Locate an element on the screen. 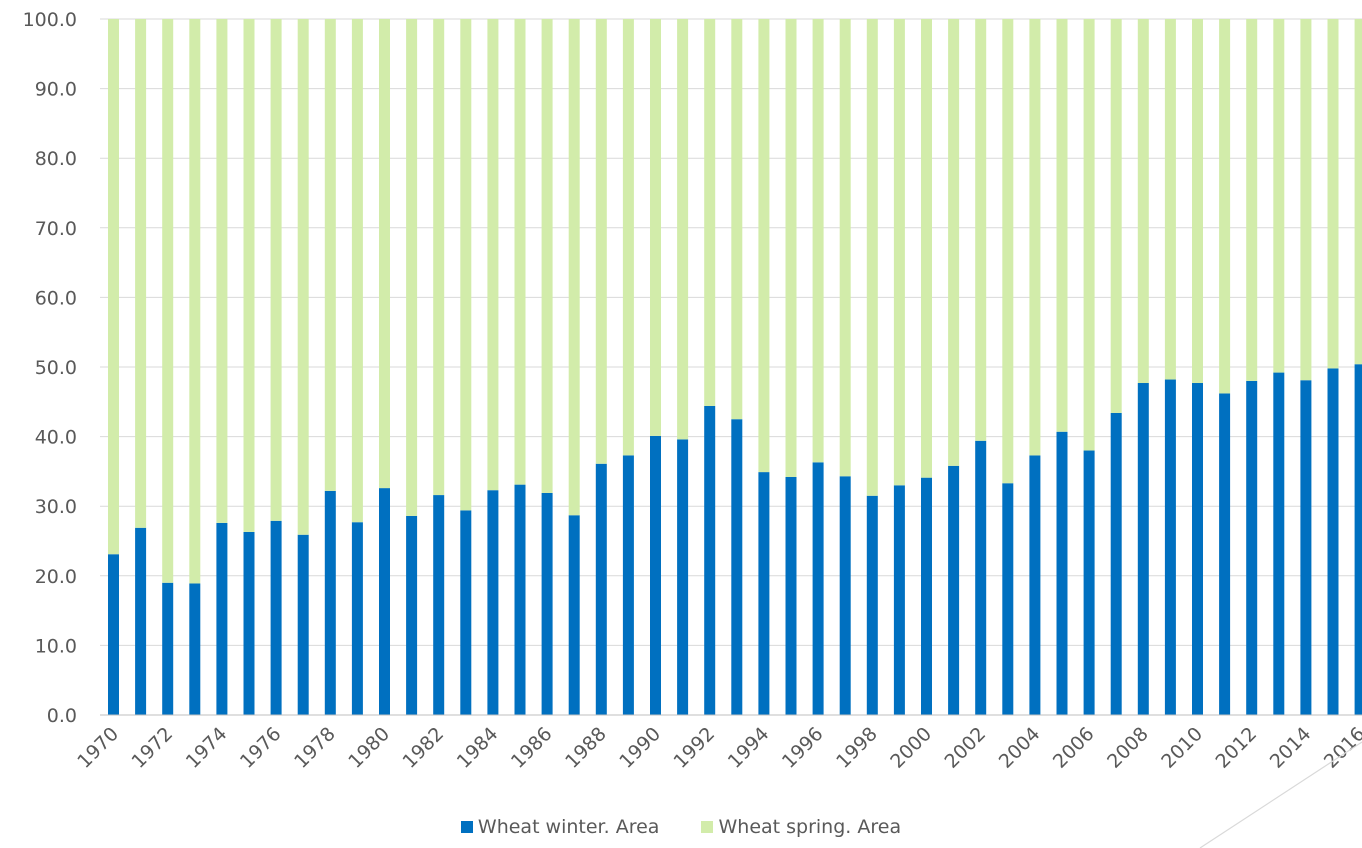 The image size is (1362, 848). x-tick-label: 2008 is located at coordinates (1128, 748).